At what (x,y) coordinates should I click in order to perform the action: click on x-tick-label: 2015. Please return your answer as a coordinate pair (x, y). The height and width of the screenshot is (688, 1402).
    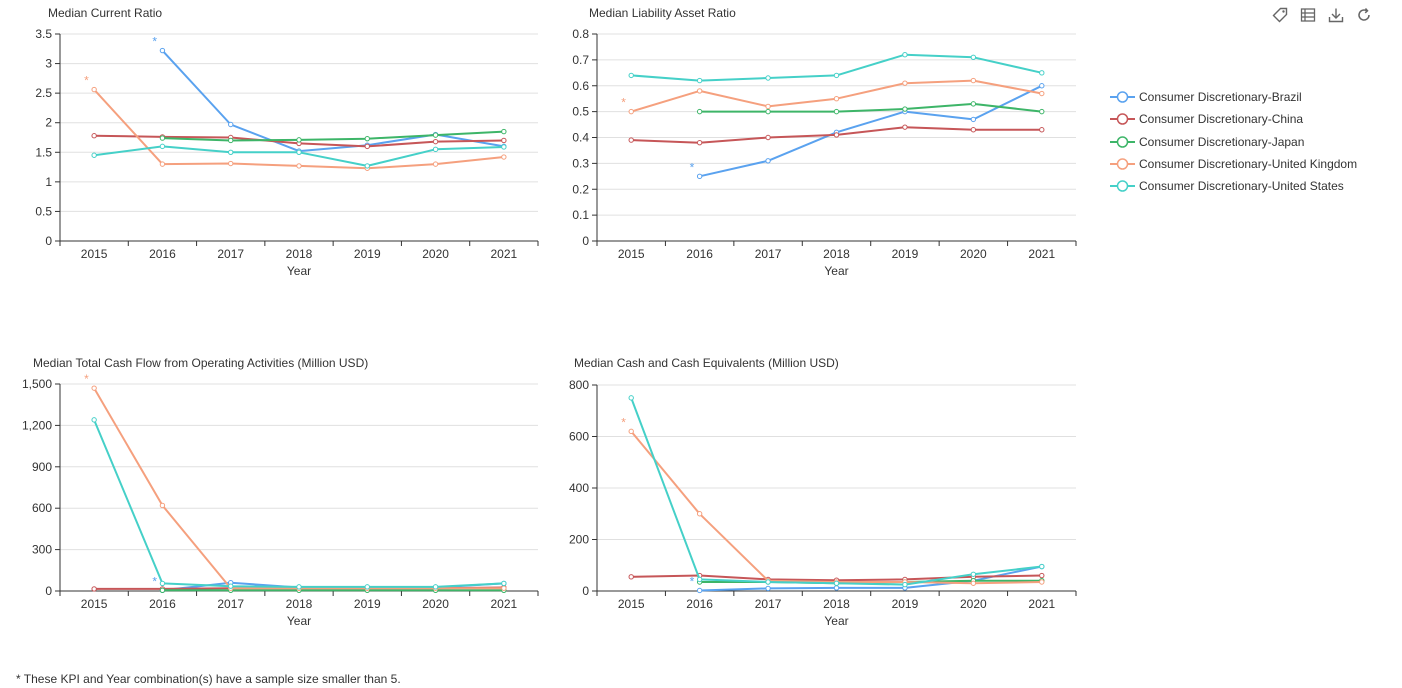
    Looking at the image, I should click on (631, 604).